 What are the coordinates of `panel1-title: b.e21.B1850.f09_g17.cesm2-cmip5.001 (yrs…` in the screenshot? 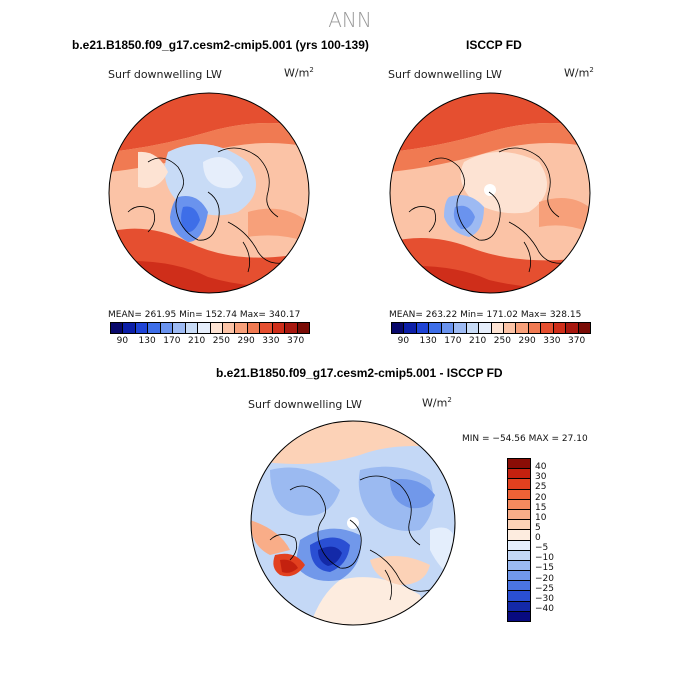 It's located at (220, 45).